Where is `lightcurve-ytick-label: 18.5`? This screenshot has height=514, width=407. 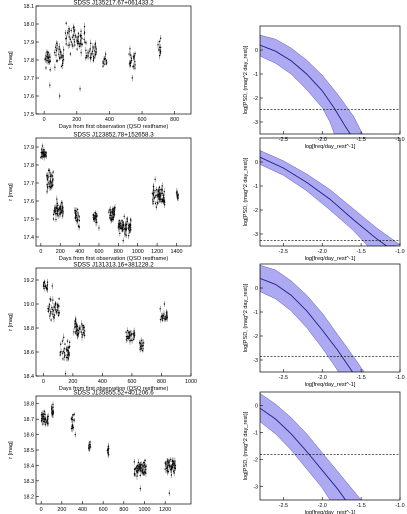 lightcurve-ytick-label: 18.5 is located at coordinates (29, 451).